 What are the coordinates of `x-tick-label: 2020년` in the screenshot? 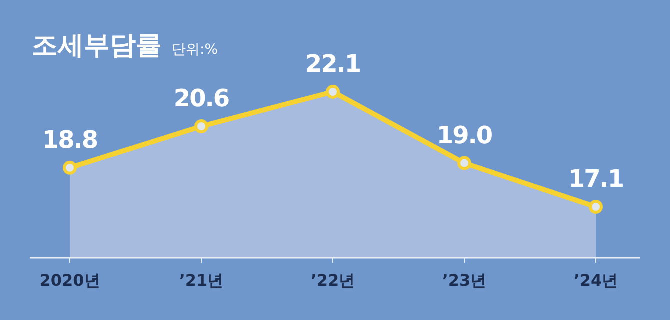 It's located at (70, 280).